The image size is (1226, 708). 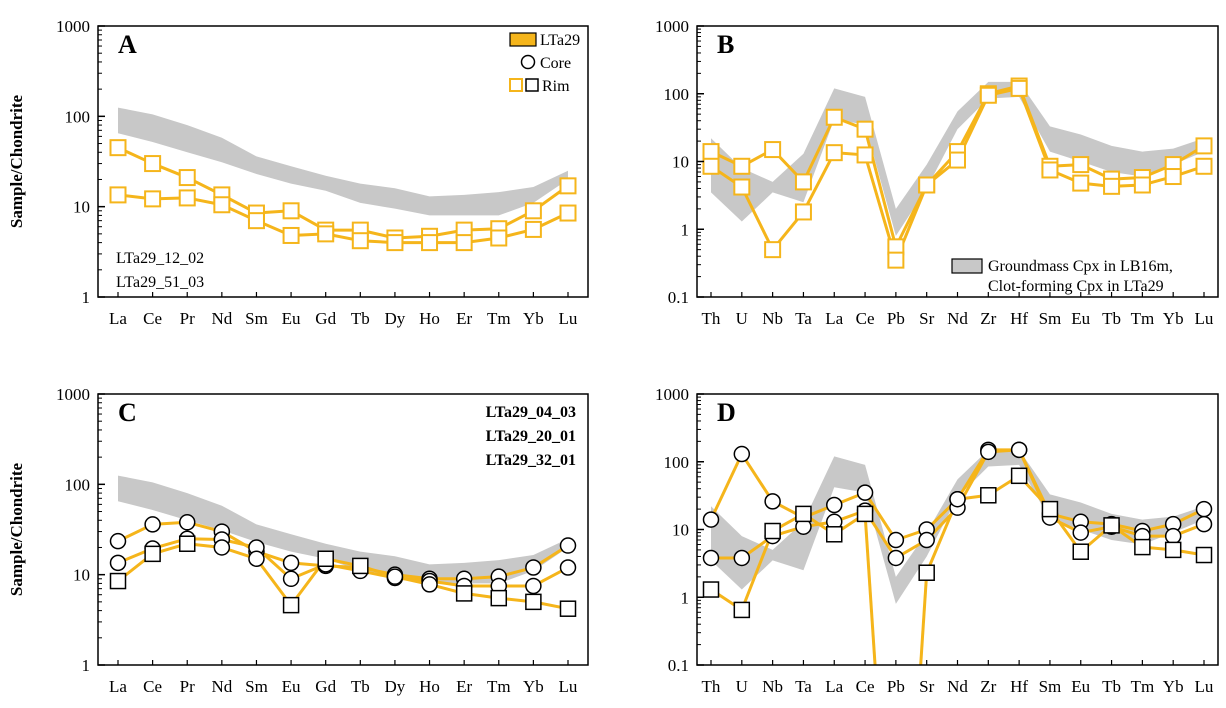 I want to click on x-tick-label: Sr, so click(x=926, y=686).